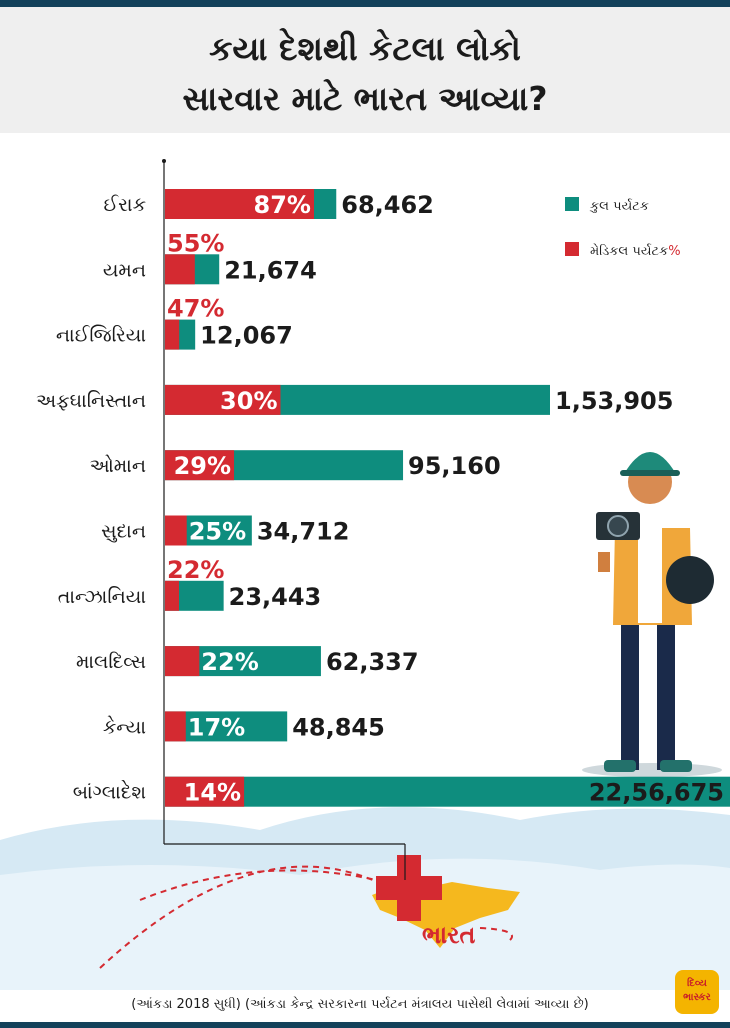 This screenshot has height=1028, width=730. Describe the element at coordinates (623, 228) in the screenshot. I see `legend: કુલ પર્યટક મેડિકલ પર્યટક%` at that location.